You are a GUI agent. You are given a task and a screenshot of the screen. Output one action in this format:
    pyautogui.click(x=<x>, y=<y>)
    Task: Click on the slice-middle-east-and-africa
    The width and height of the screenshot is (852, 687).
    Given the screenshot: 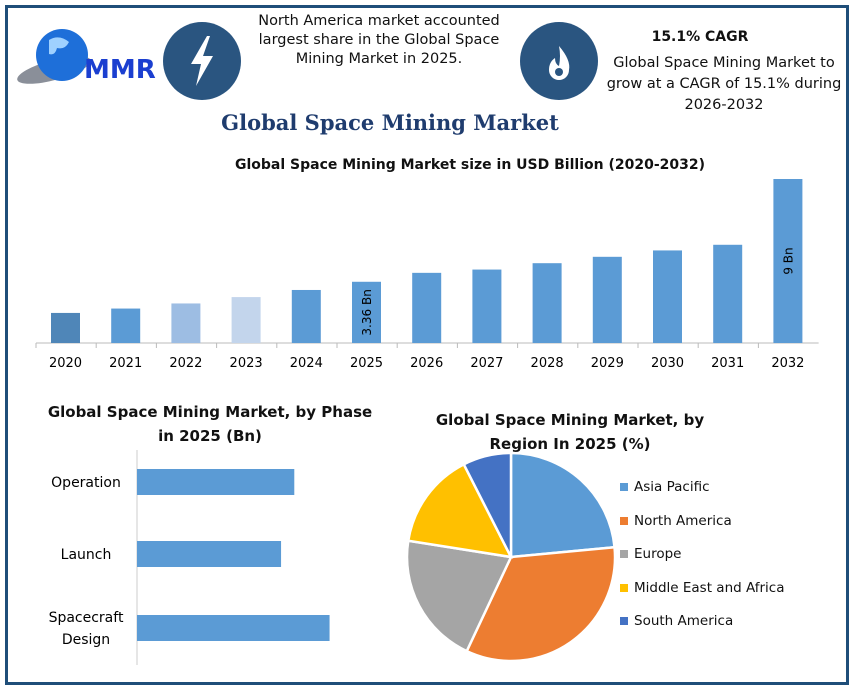 What is the action you would take?
    pyautogui.click(x=460, y=510)
    